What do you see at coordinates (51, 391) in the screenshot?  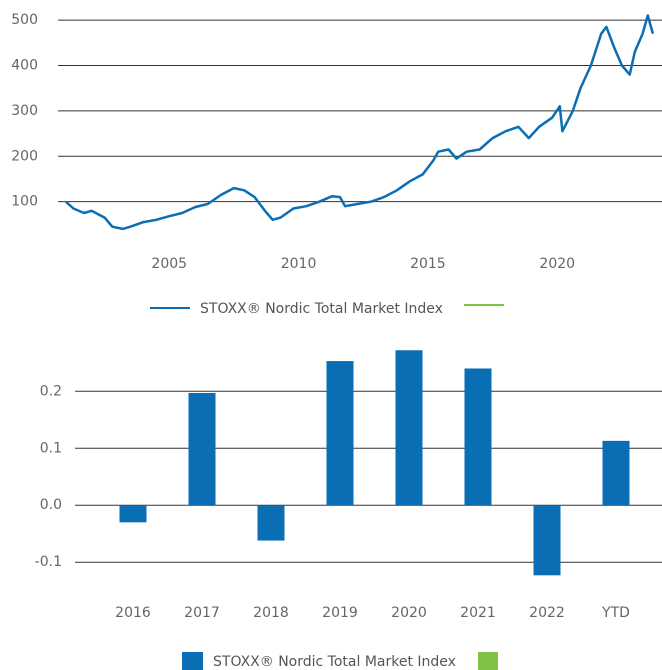 I see `y-tick-label: 0.2` at bounding box center [51, 391].